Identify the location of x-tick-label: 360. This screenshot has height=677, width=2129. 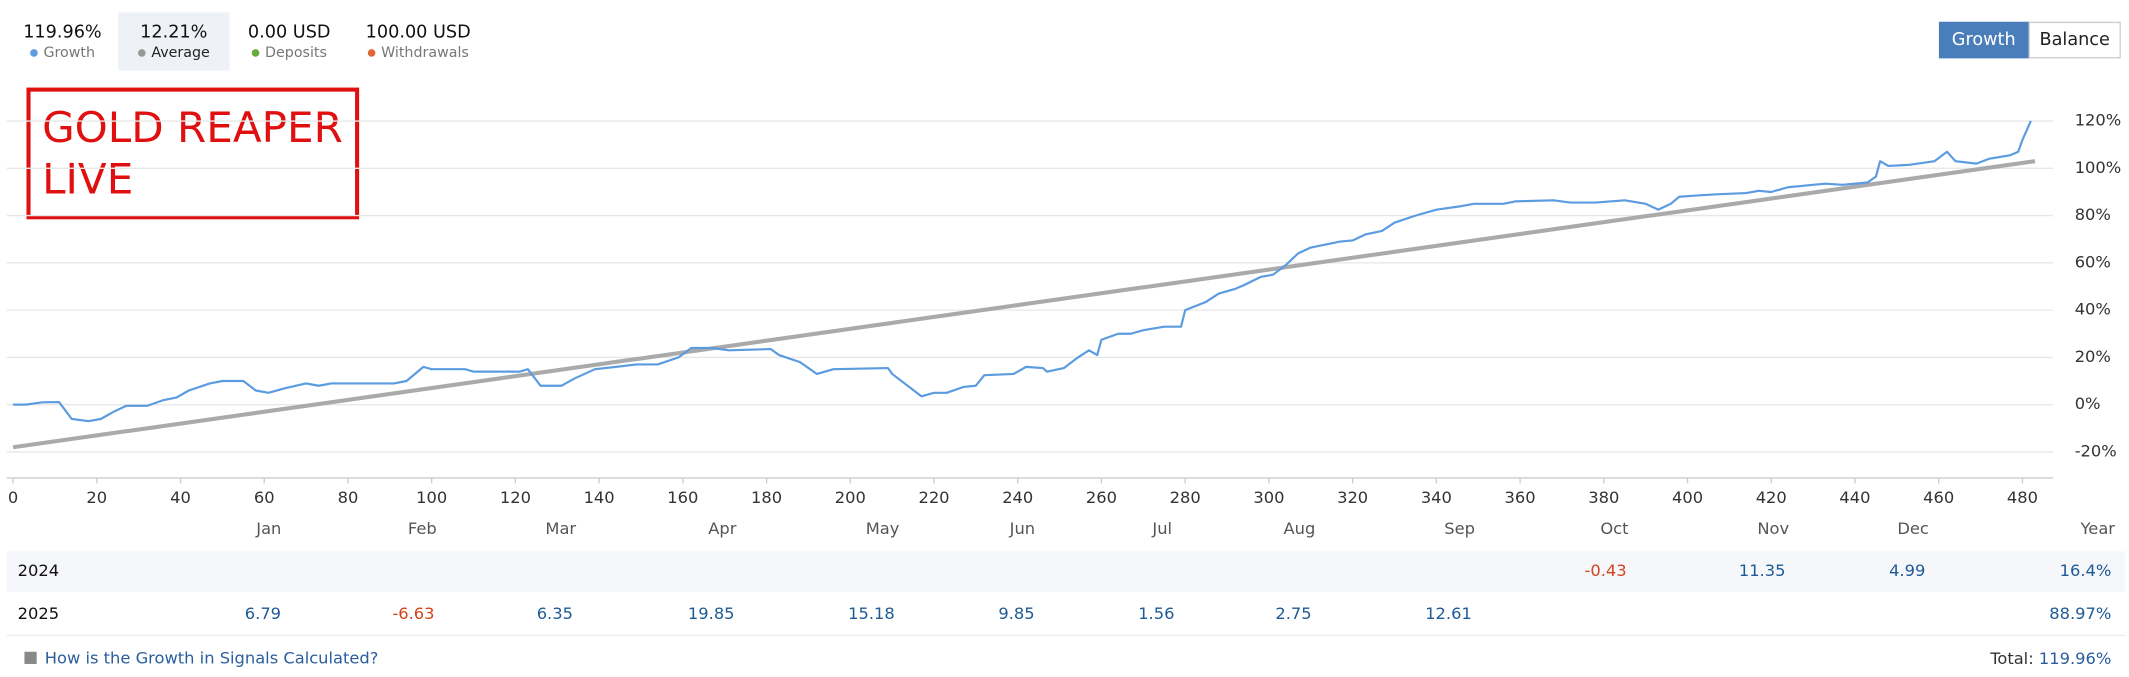
(1520, 497).